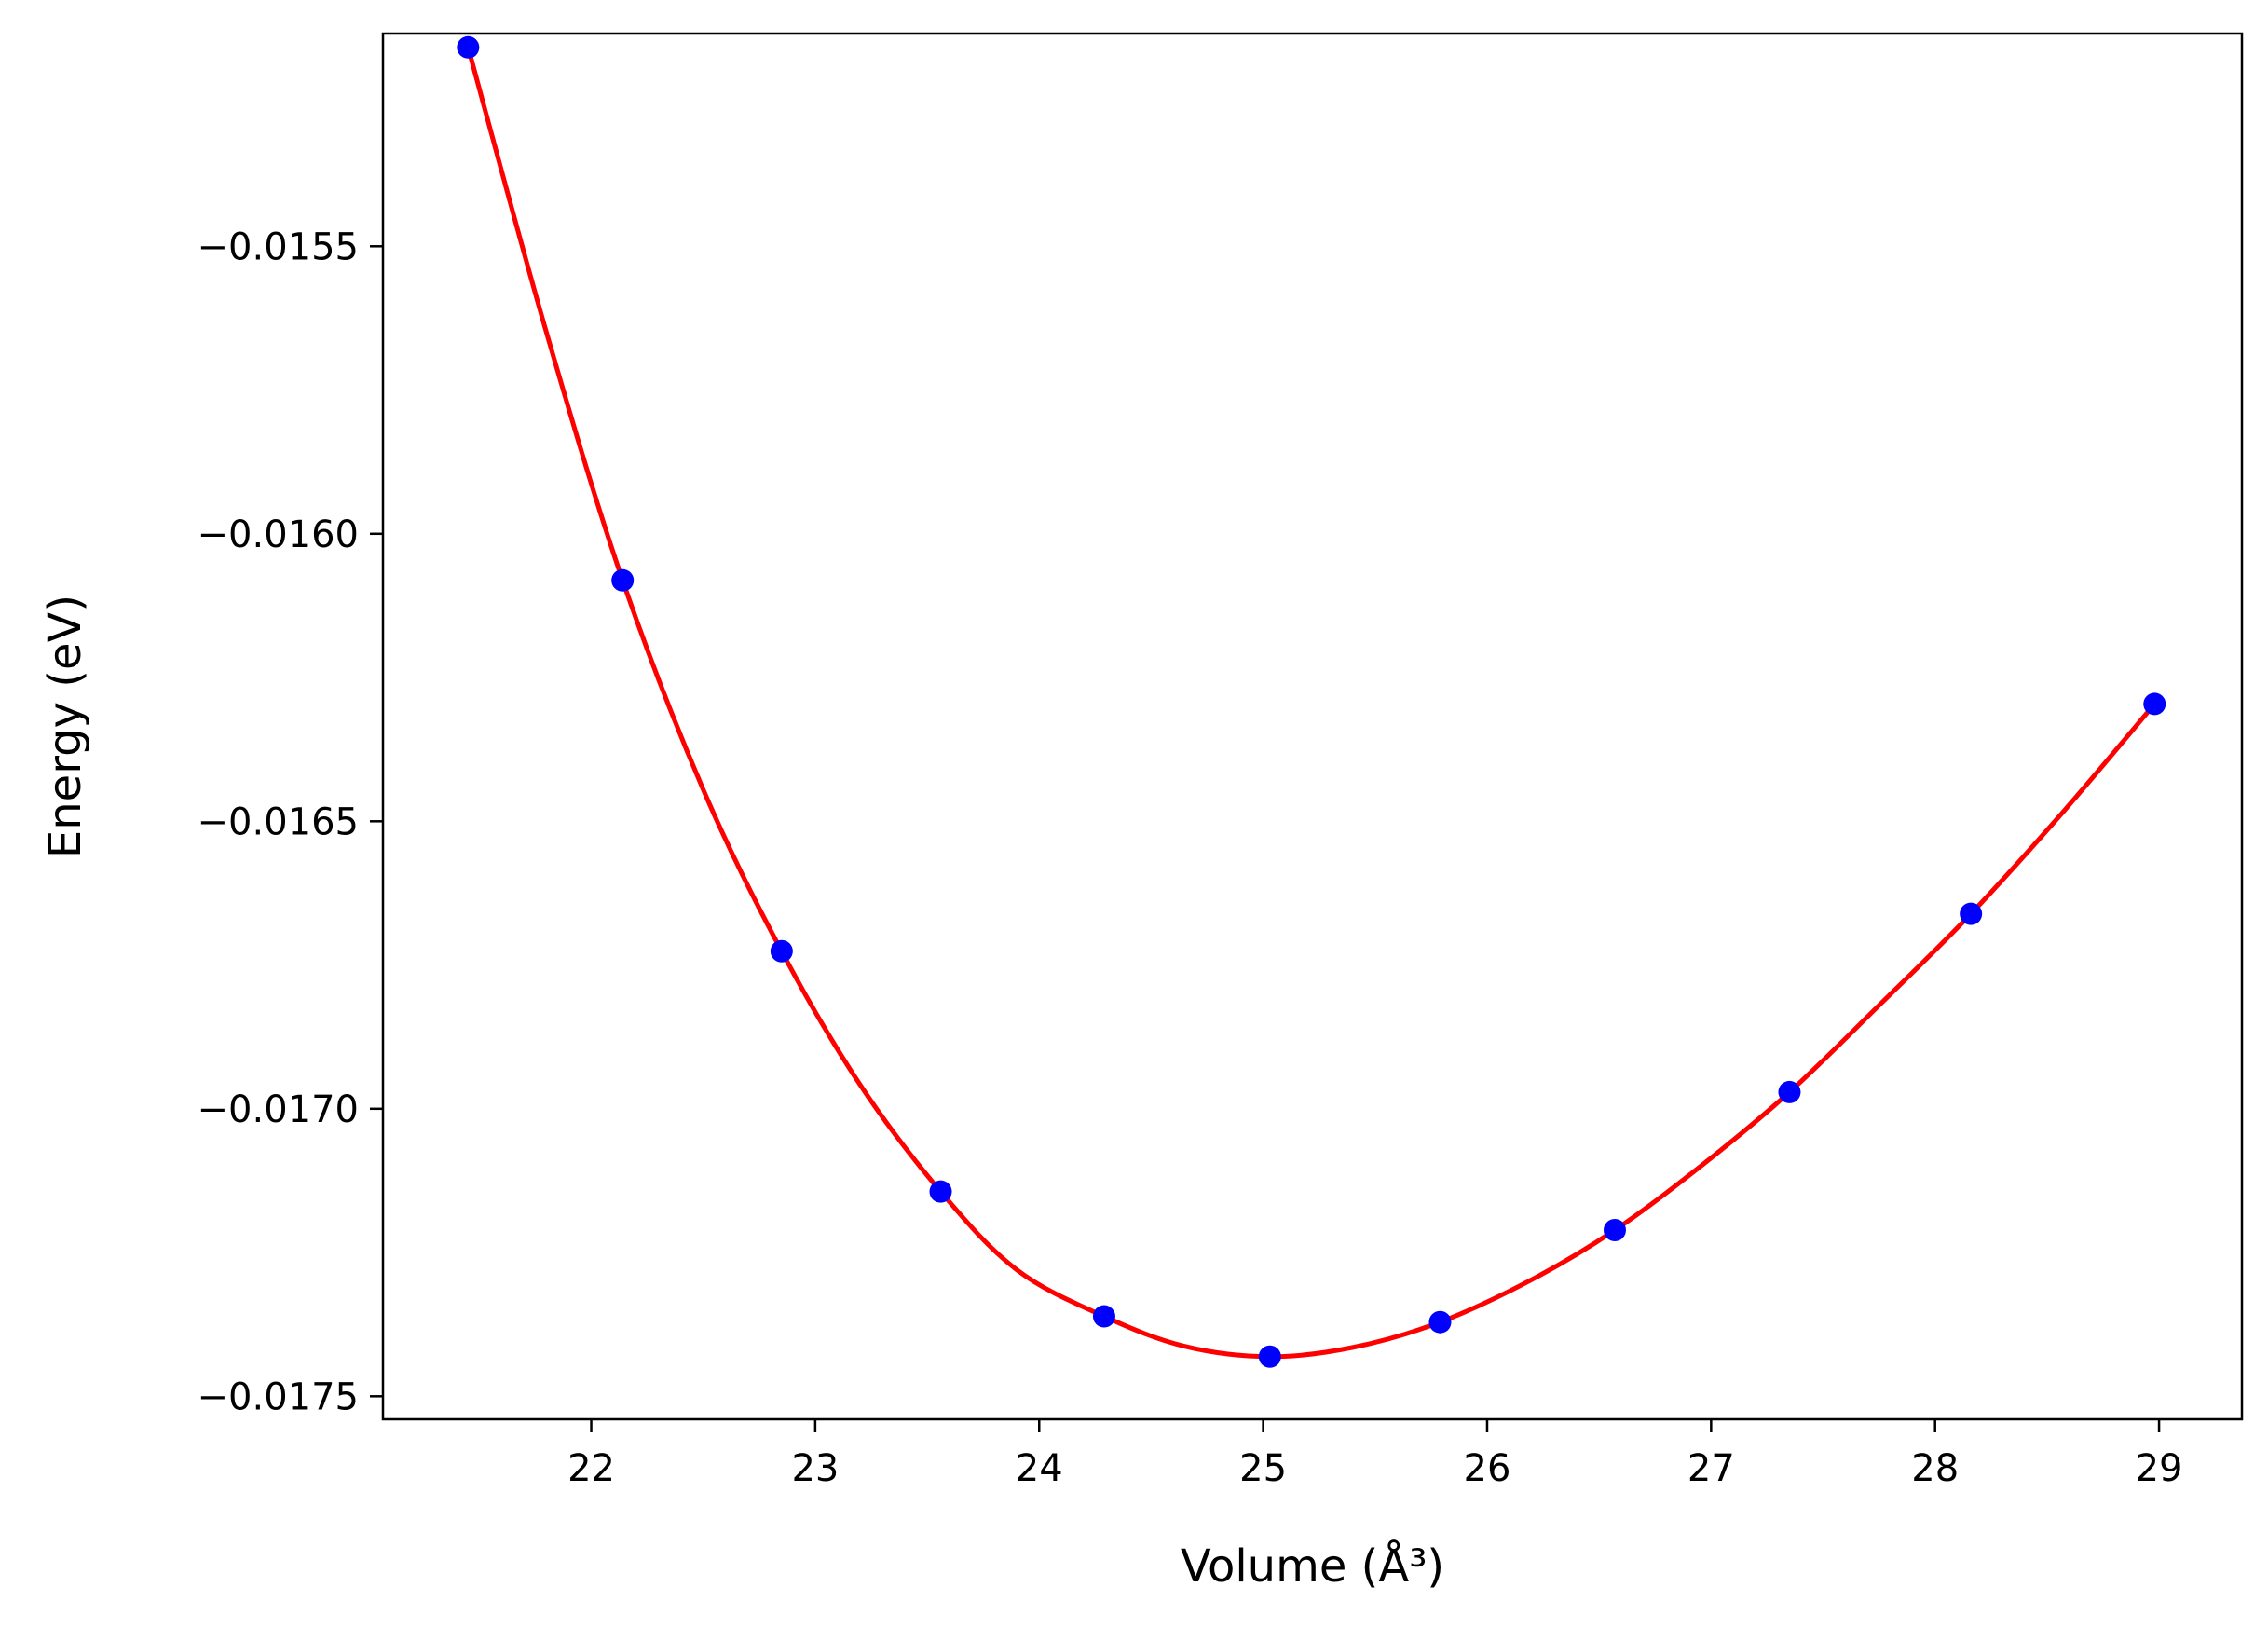  Describe the element at coordinates (278, 247) in the screenshot. I see `y-tick-label: −0.0155` at that location.